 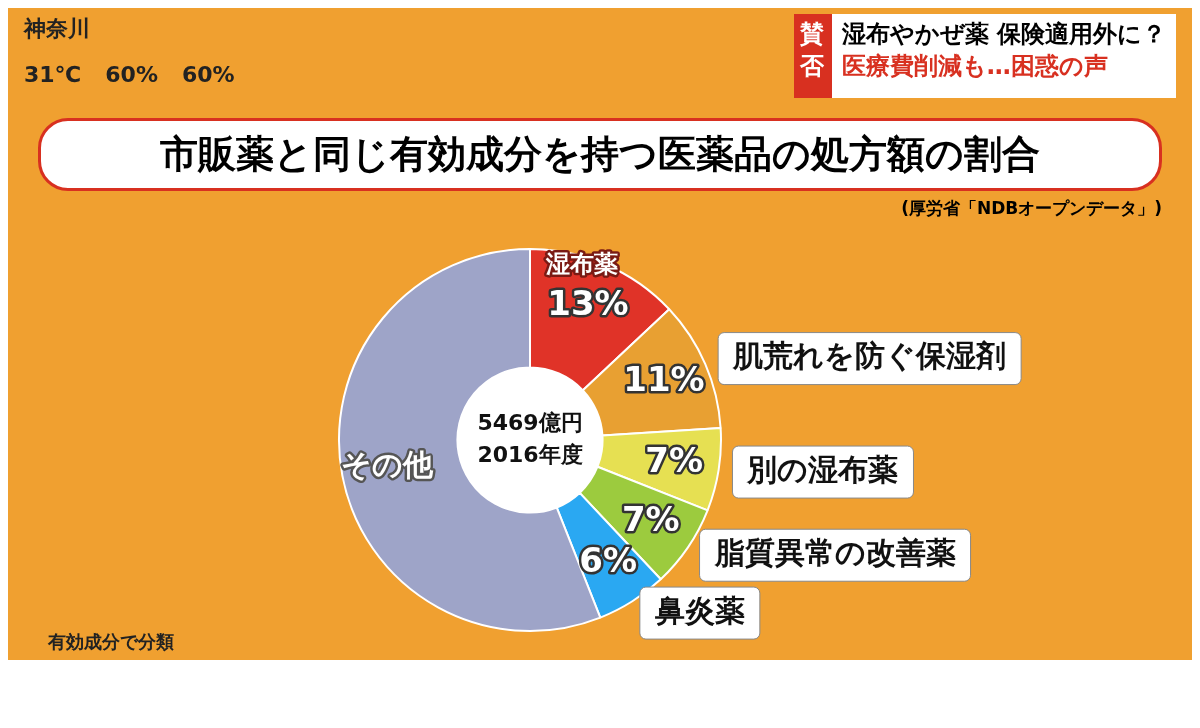 What do you see at coordinates (588, 302) in the screenshot?
I see `data-label: 13%` at bounding box center [588, 302].